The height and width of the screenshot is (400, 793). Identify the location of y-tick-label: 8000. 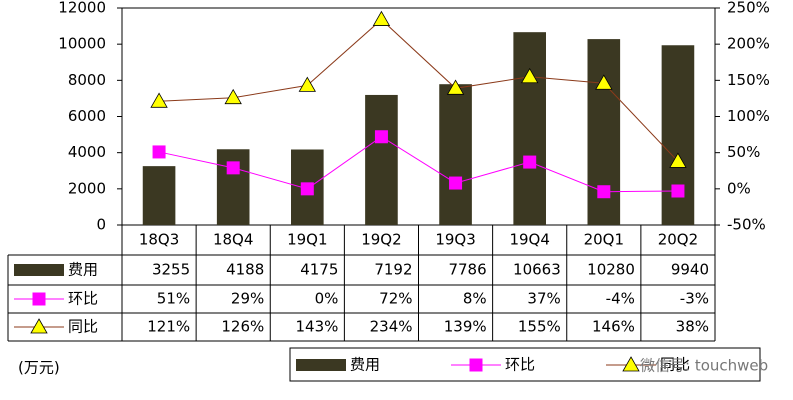
(87, 80).